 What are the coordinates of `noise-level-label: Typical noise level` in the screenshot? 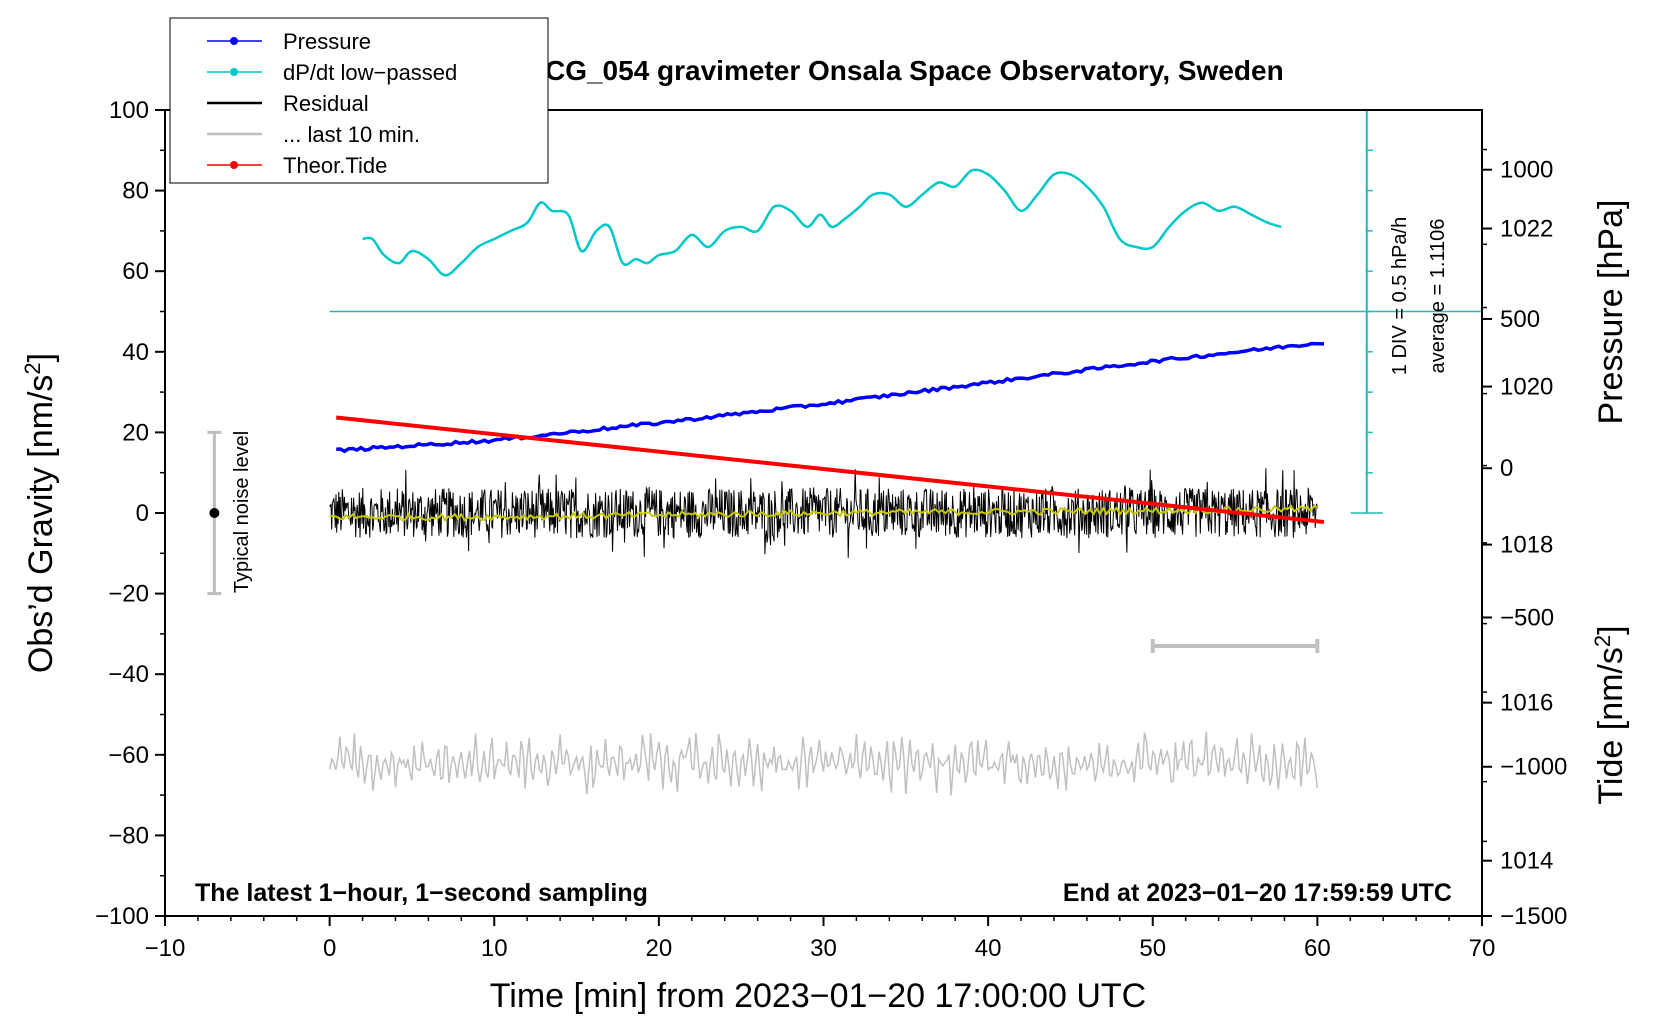 It's located at (242, 512).